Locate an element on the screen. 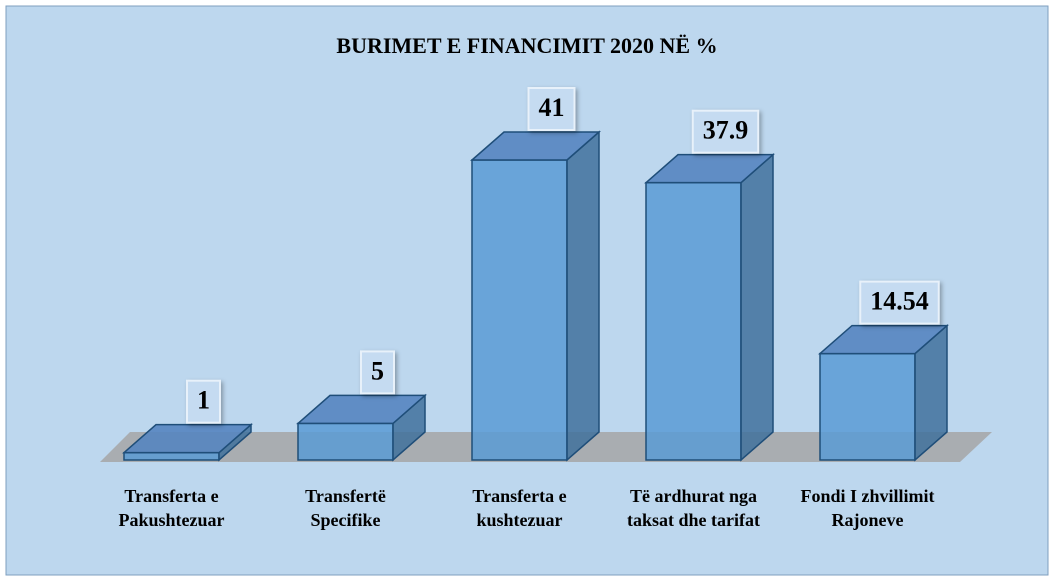 The width and height of the screenshot is (1054, 581). value-label: 5 is located at coordinates (377, 370).